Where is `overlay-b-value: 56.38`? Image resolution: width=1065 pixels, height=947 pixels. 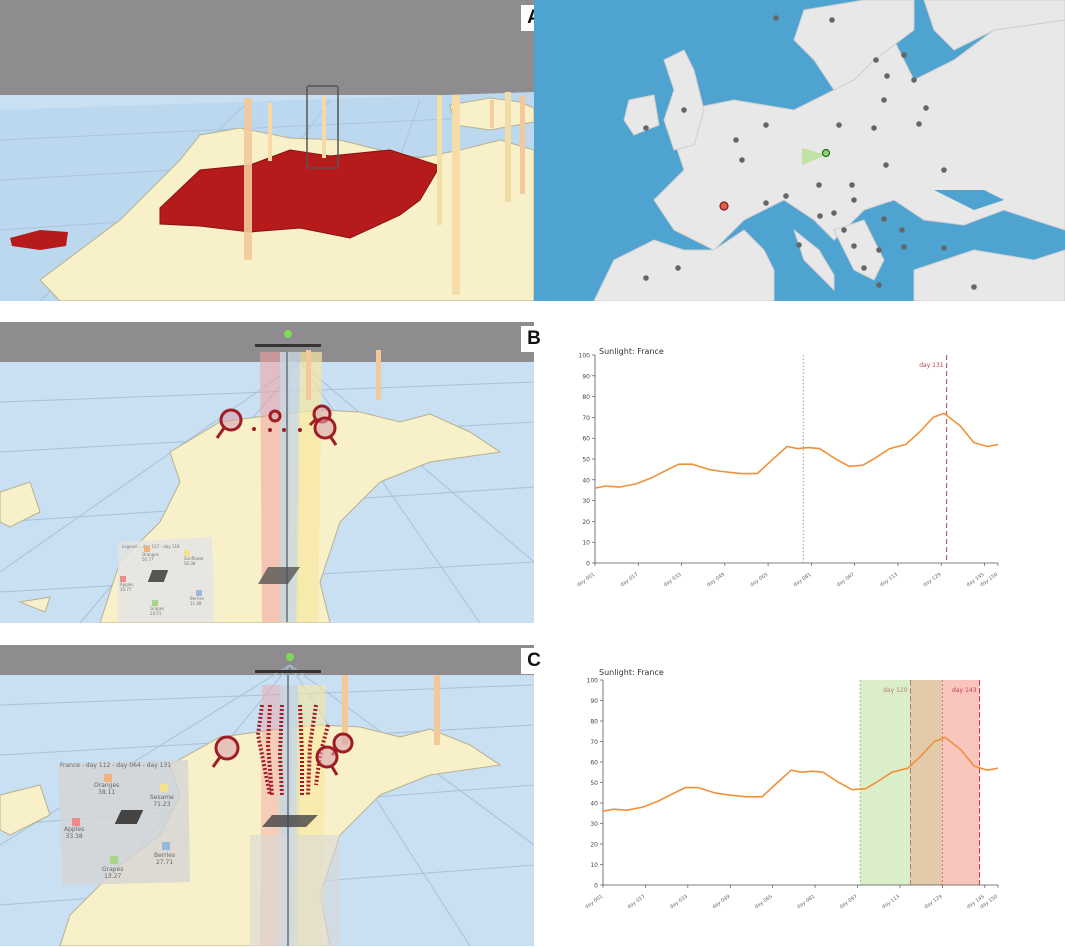
overlay-b-value: 56.38 is located at coordinates (190, 563).